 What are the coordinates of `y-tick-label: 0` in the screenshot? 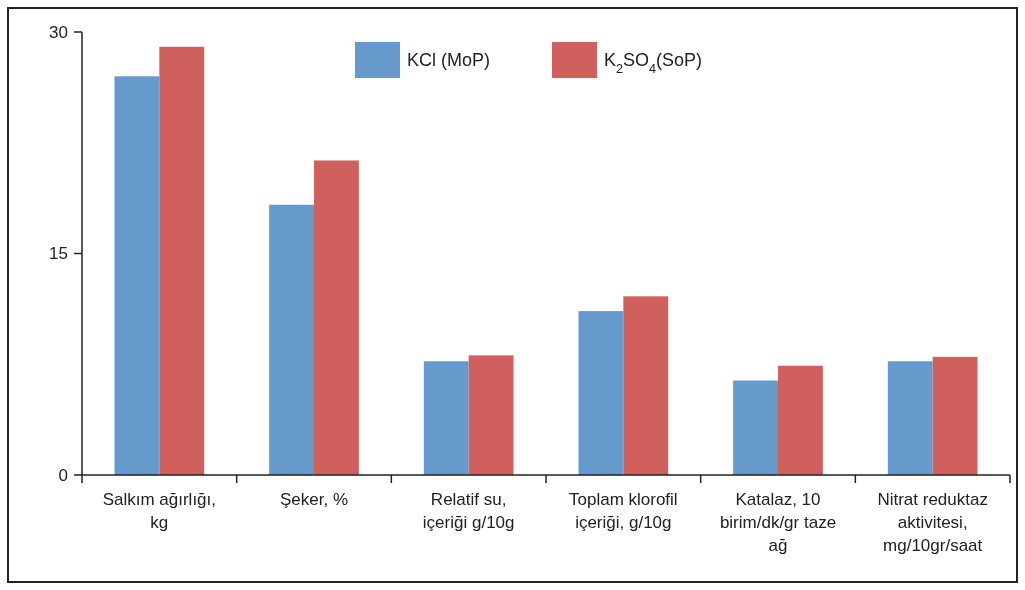 It's located at (63, 475).